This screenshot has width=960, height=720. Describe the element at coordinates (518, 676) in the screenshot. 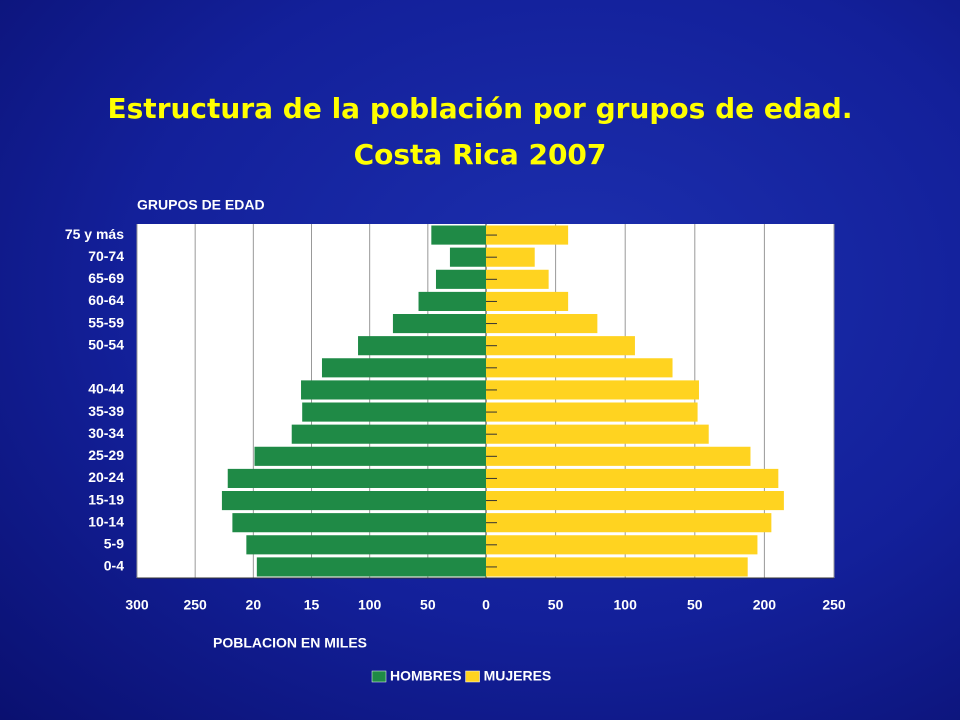

I see `legend-label: MUJERES` at that location.